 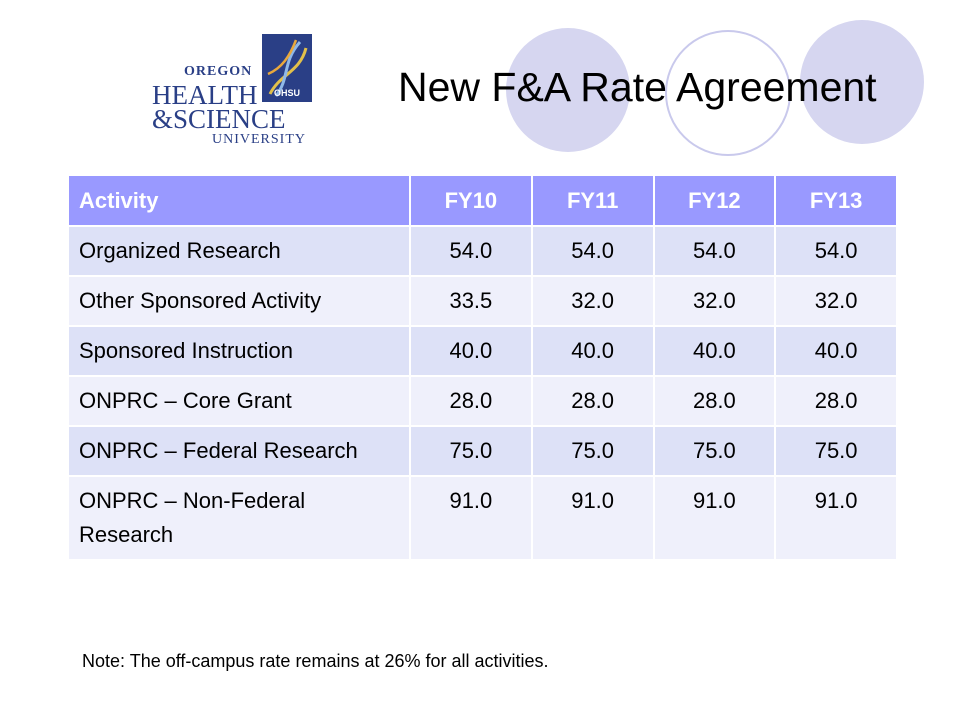 What do you see at coordinates (568, 90) in the screenshot?
I see `circle-left` at bounding box center [568, 90].